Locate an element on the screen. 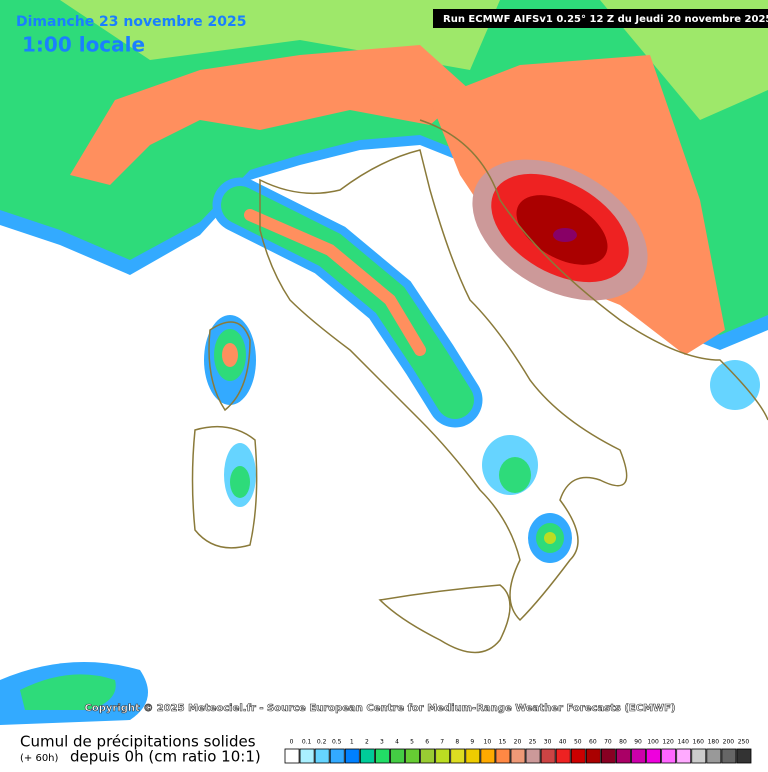  legend-label: 90 is located at coordinates (638, 742).